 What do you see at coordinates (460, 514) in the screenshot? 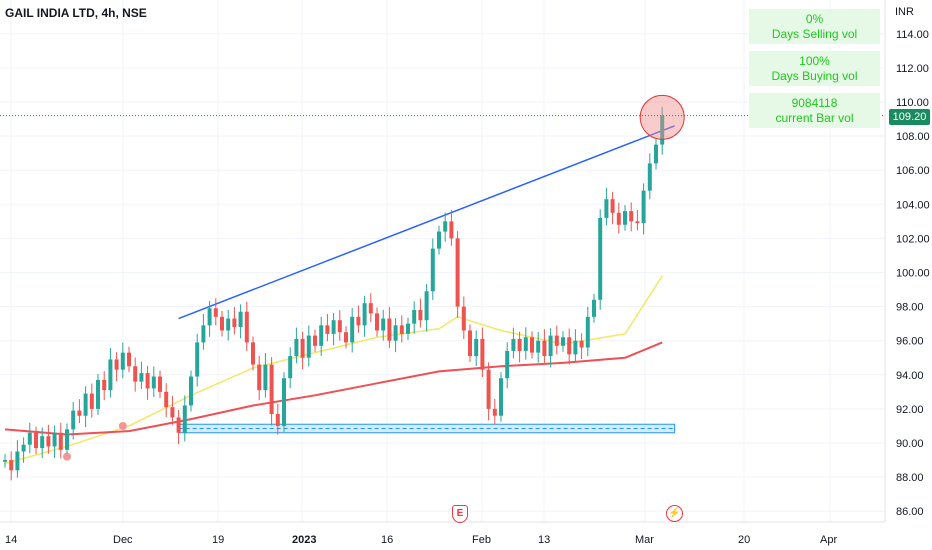
I see `earnings-e-icon: E` at bounding box center [460, 514].